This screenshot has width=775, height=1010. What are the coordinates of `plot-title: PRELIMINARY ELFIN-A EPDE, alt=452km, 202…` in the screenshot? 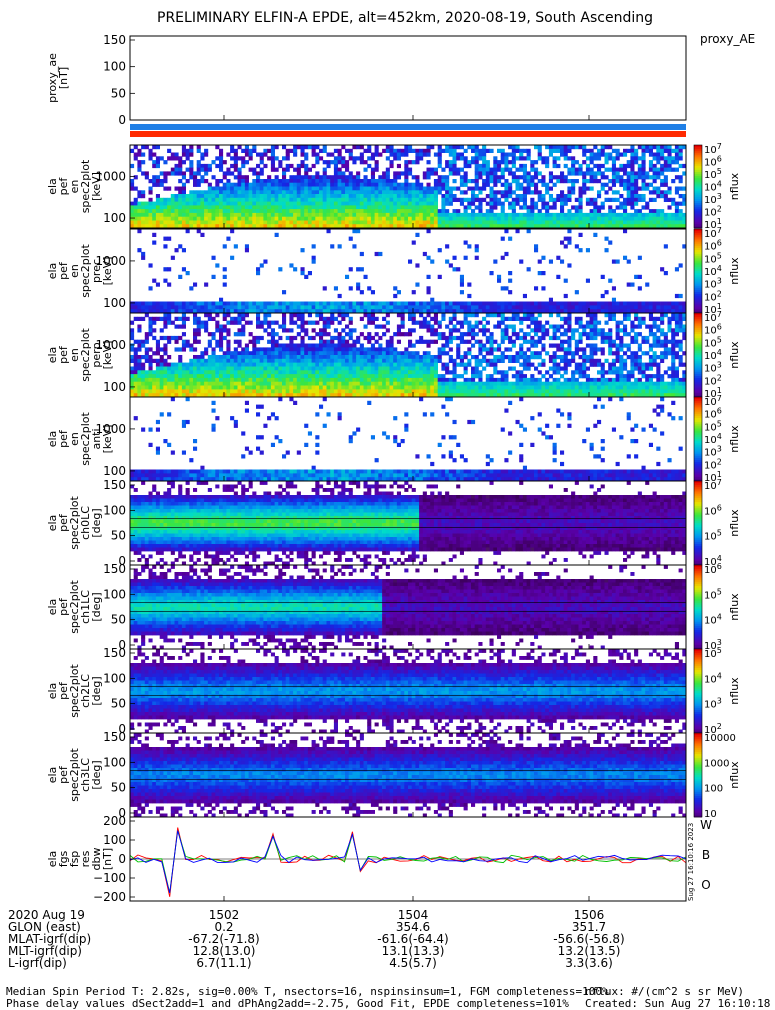 It's located at (405, 18).